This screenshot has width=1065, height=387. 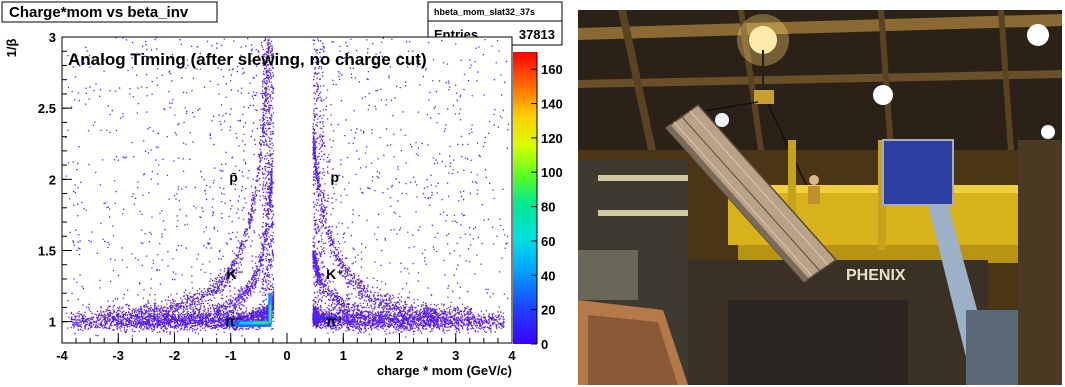 I want to click on colorbar-tick-label: 80, so click(x=548, y=207).